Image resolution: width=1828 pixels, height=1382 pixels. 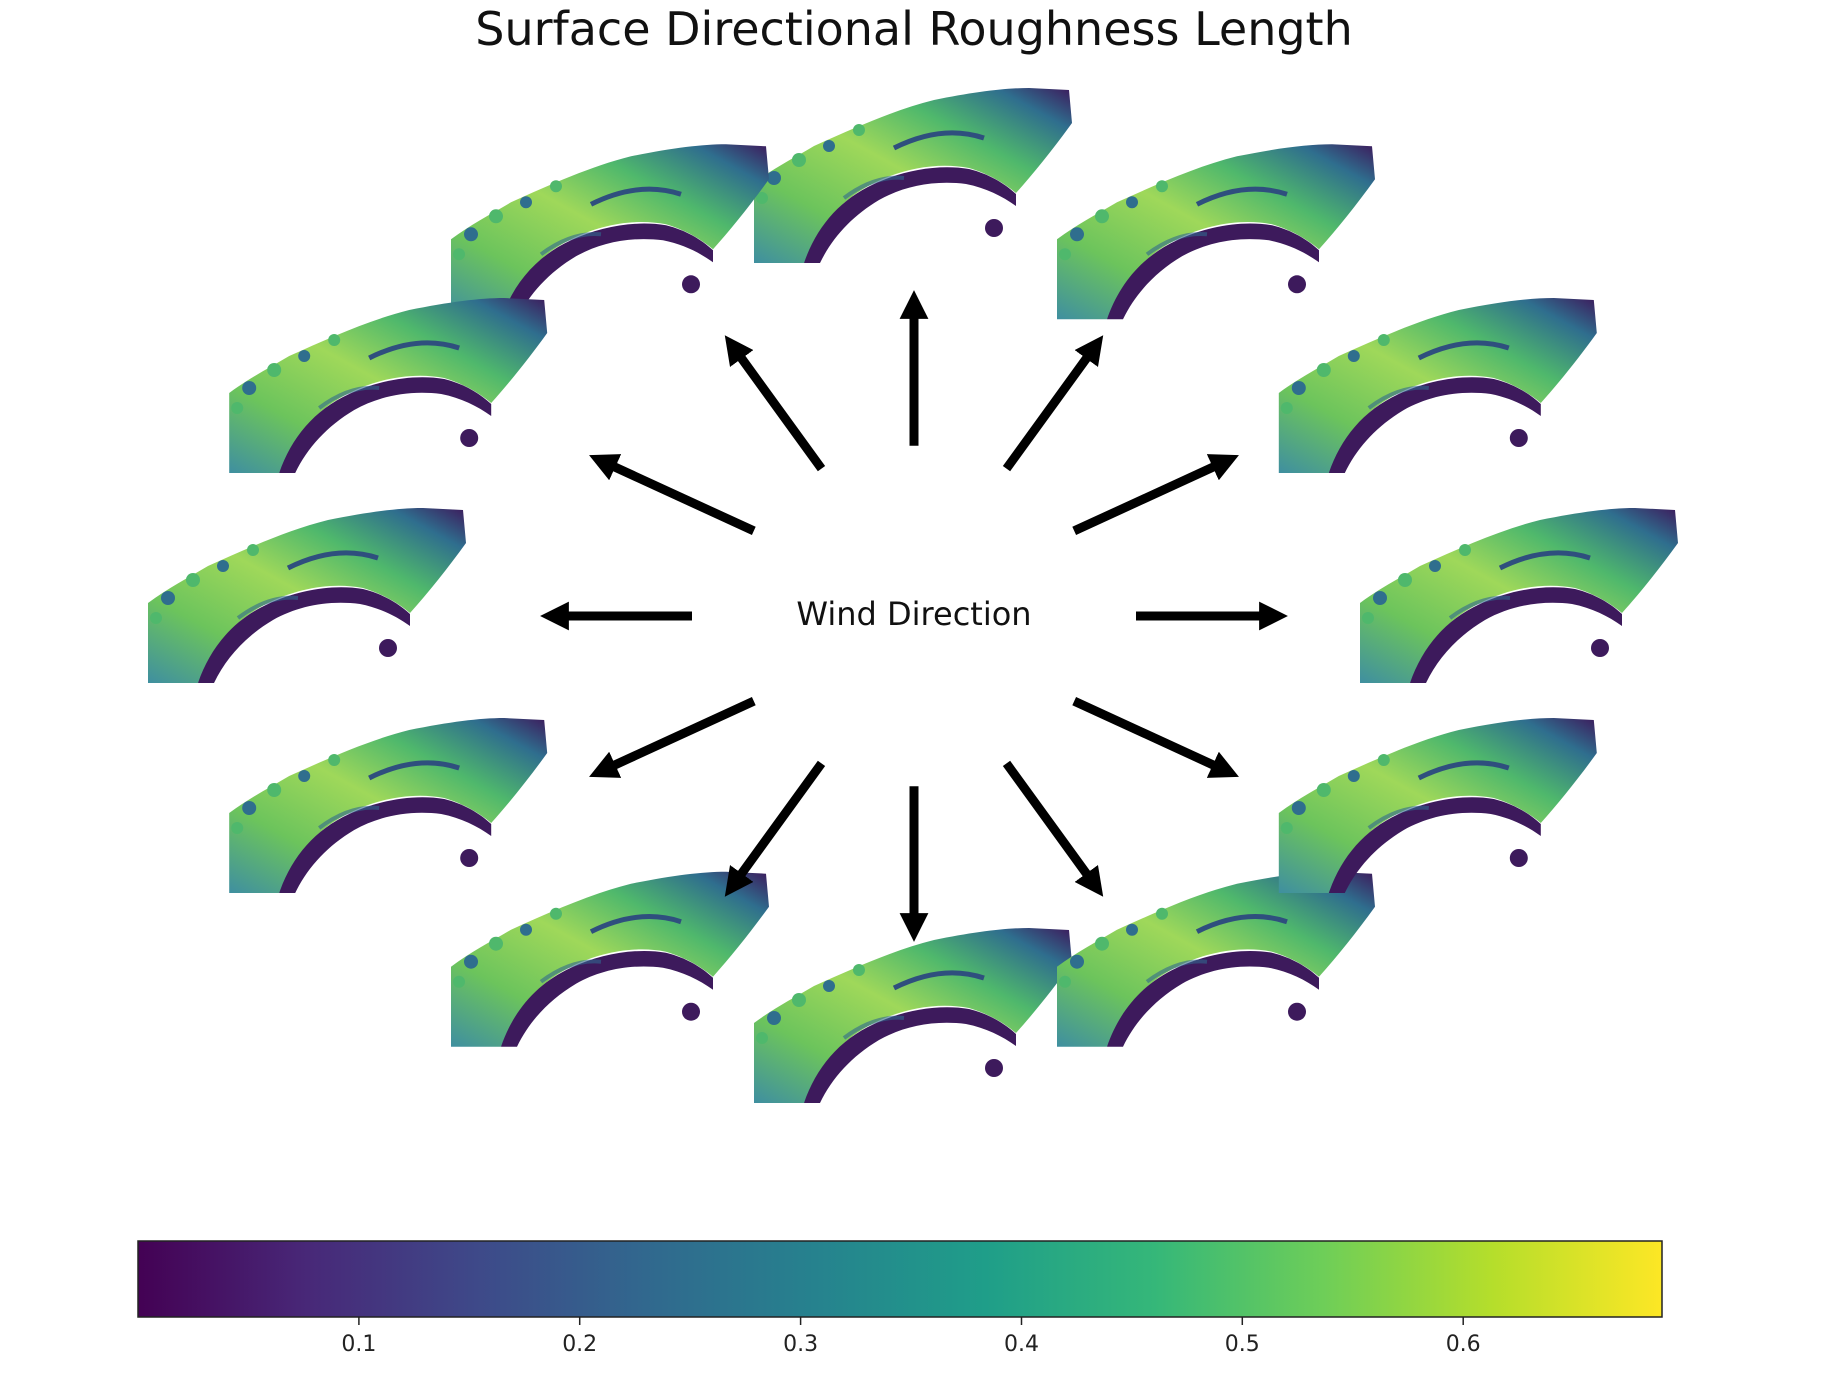 I want to click on center-label: Wind Direction, so click(x=913, y=614).